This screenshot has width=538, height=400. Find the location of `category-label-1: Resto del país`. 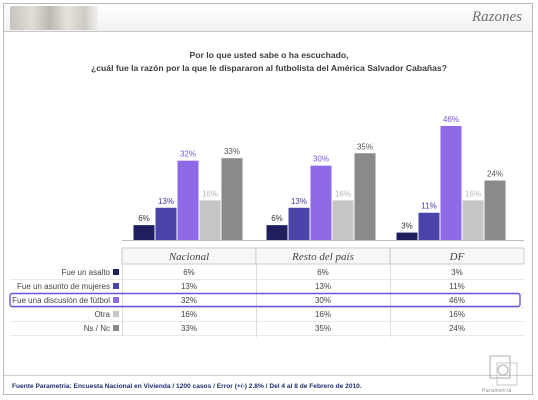

category-label-1: Resto del país is located at coordinates (322, 257).